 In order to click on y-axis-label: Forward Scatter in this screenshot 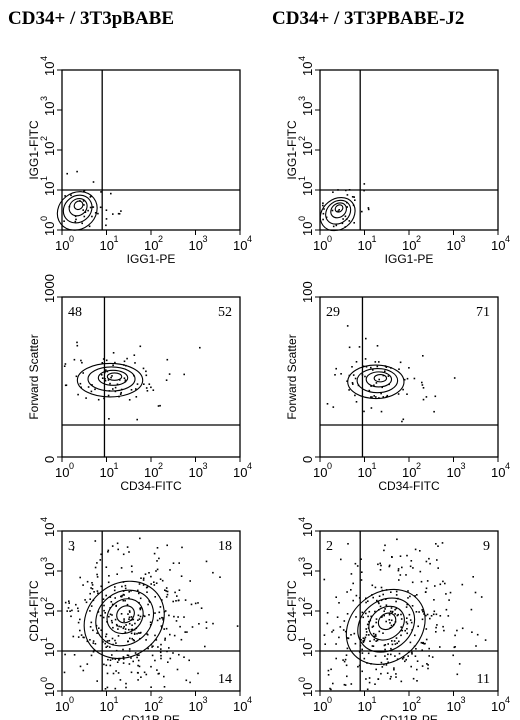, I will do `click(34, 376)`.